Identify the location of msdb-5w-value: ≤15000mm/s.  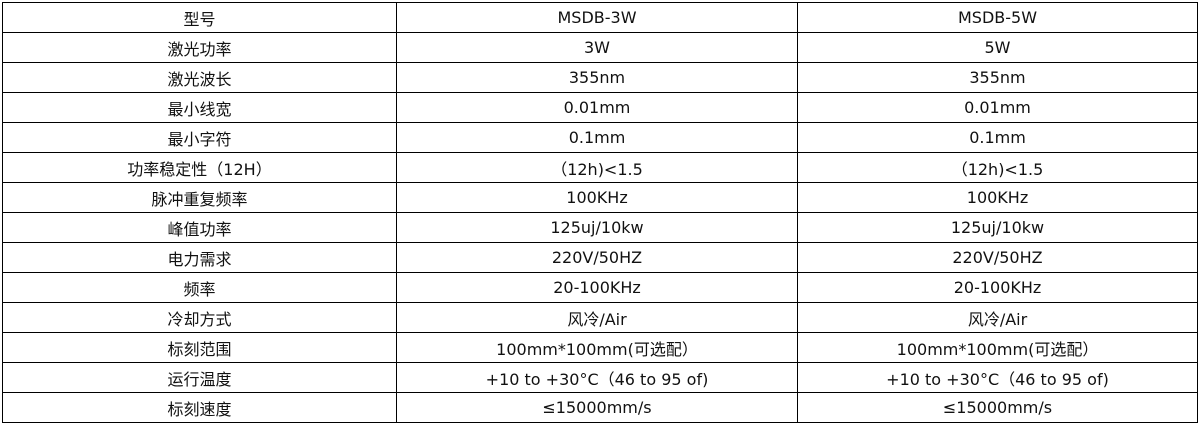
(997, 407).